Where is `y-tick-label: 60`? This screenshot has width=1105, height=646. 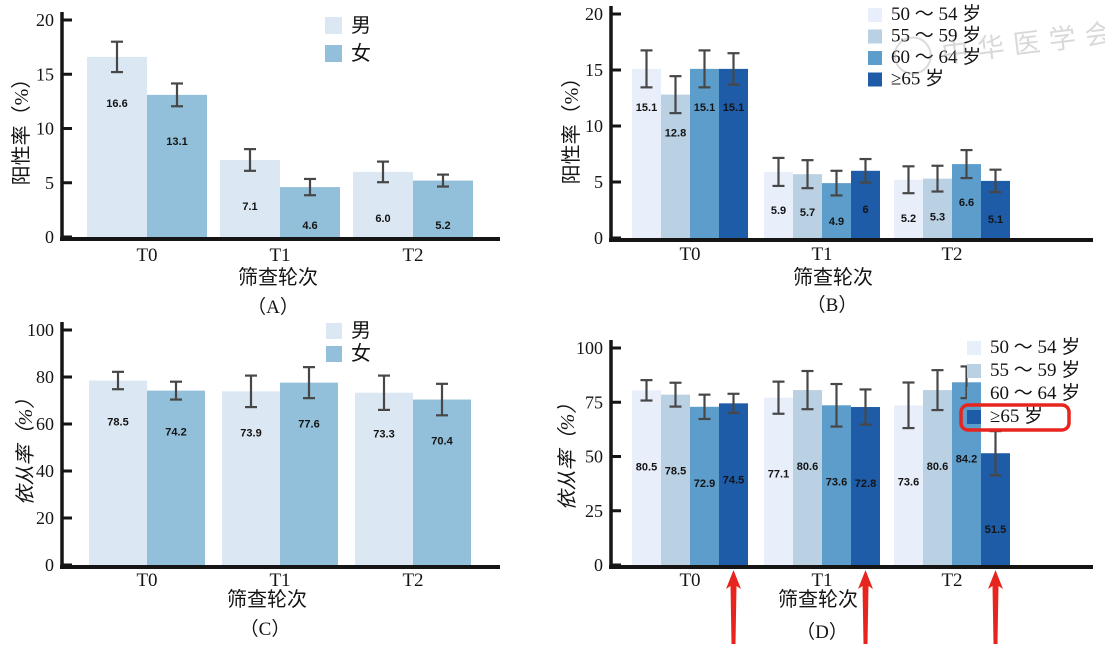 y-tick-label: 60 is located at coordinates (45, 424).